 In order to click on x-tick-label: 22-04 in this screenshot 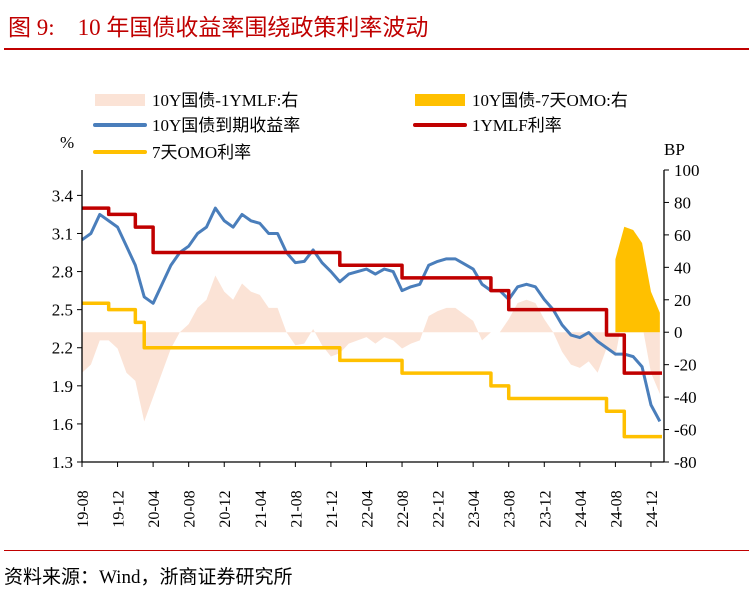, I will do `click(367, 508)`.